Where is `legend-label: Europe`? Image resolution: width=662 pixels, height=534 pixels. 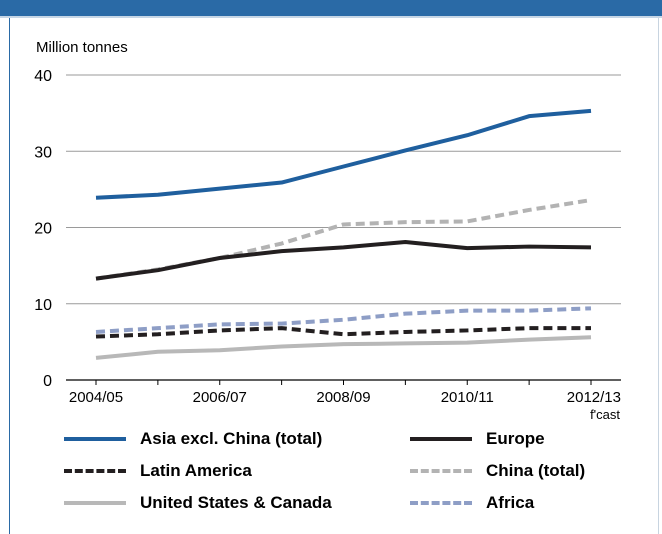
legend-label: Europe is located at coordinates (515, 438).